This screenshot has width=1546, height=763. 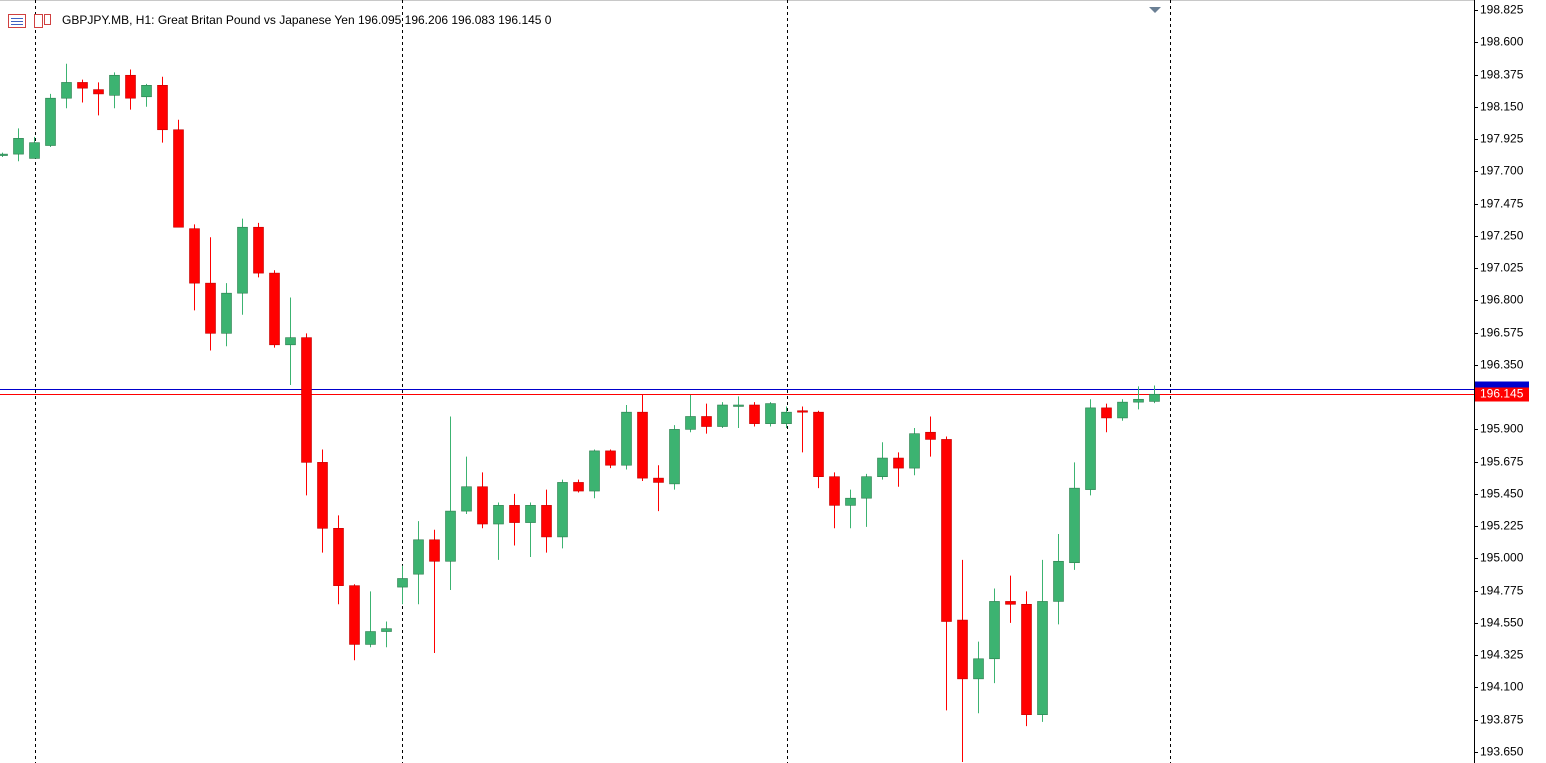 I want to click on shift-marker, so click(x=1155, y=10).